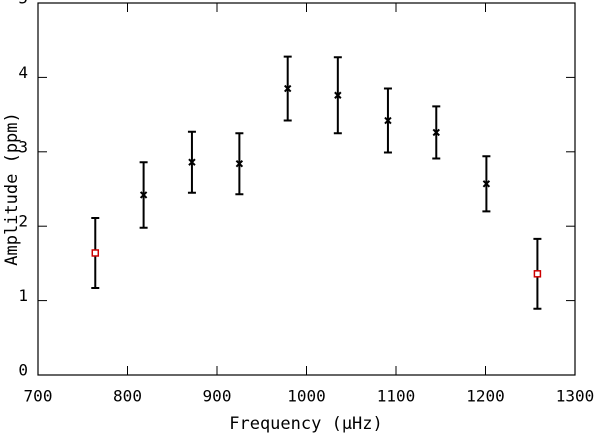 The height and width of the screenshot is (436, 600). I want to click on x-axis-title: Frequency (μHz), so click(306, 424).